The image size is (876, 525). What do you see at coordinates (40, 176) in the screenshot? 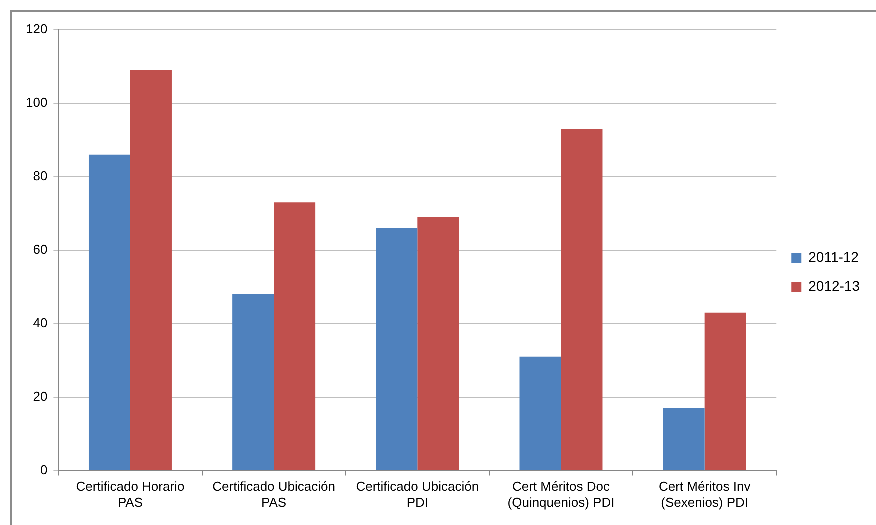
I see `y-tick-label: 80` at bounding box center [40, 176].